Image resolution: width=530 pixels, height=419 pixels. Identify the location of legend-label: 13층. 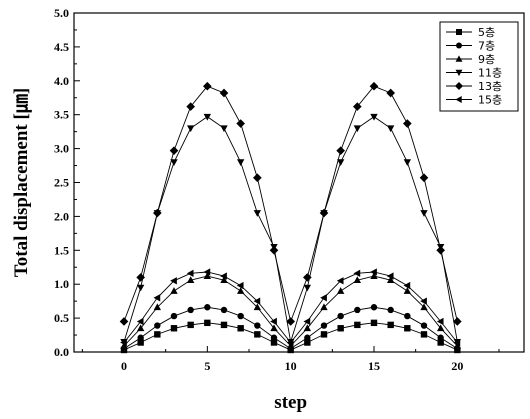
(490, 86).